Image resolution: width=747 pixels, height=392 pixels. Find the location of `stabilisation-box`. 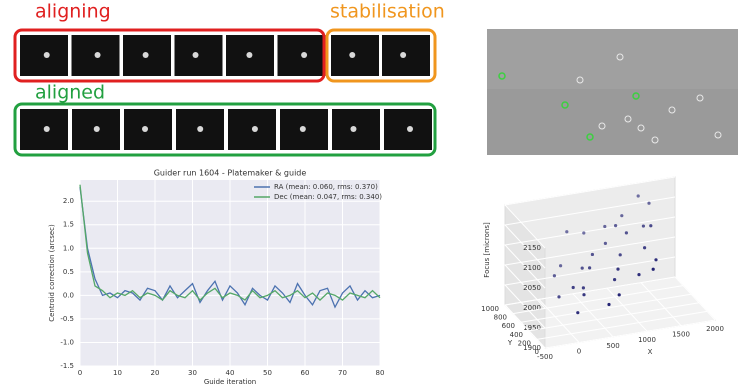

stabilisation-box is located at coordinates (381, 55).